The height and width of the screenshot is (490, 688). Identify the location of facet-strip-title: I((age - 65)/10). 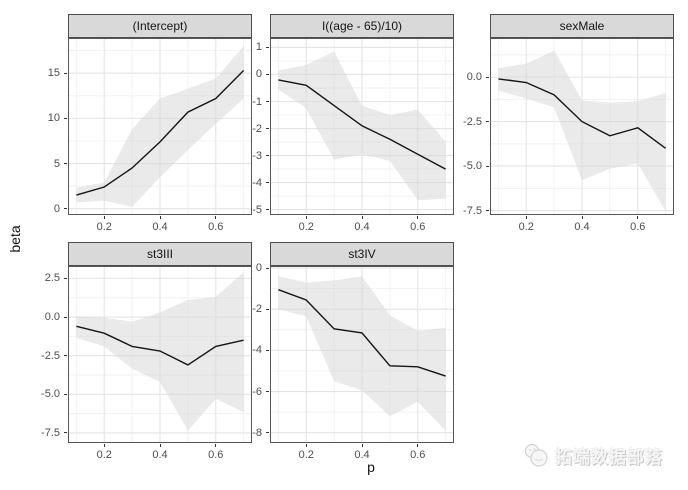
(362, 26).